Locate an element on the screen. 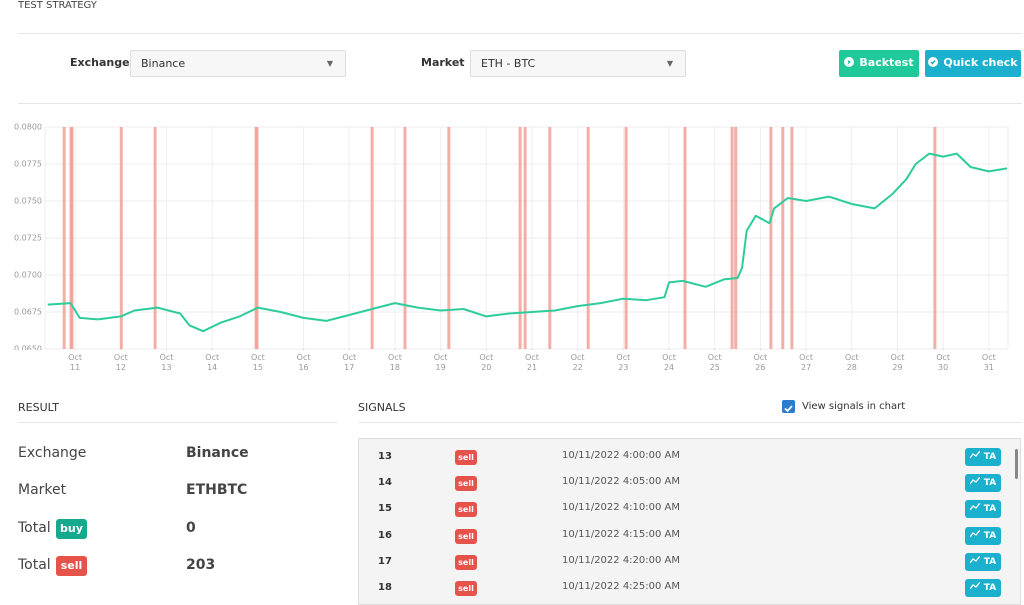  row-date: 10/11/2022 4:15:00 AM is located at coordinates (621, 534).